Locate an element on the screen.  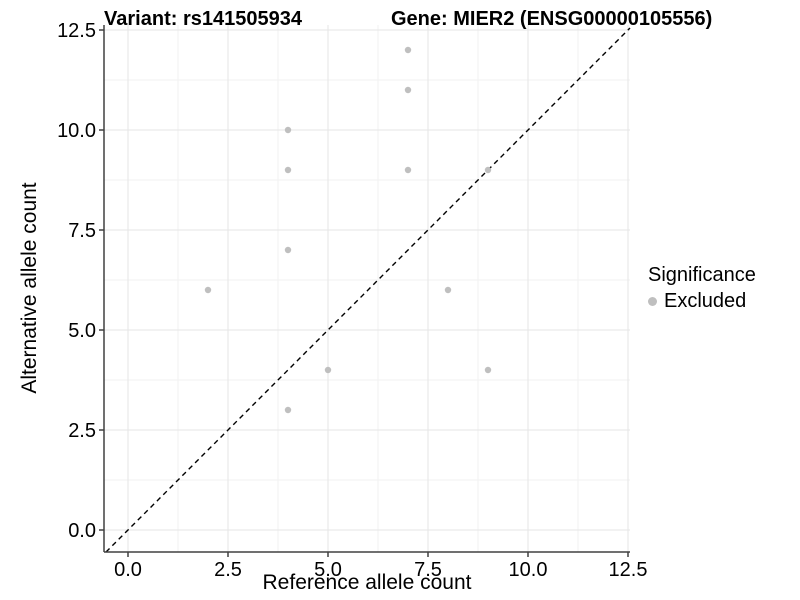
legend-item-excluded: Excluded is located at coordinates (702, 301).